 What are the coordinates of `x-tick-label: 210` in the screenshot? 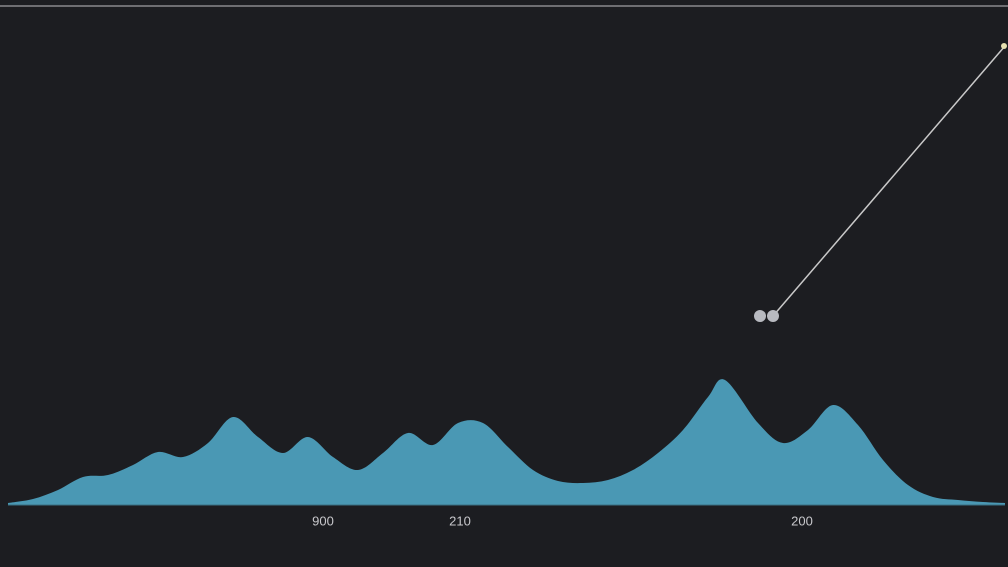 It's located at (460, 520).